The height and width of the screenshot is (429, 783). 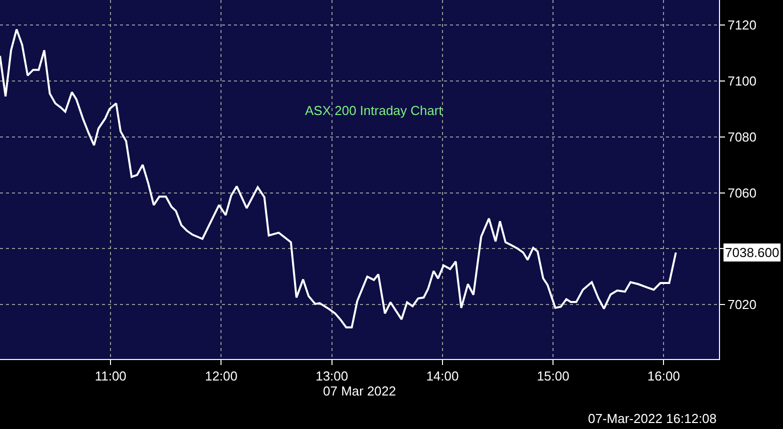 I want to click on text: 7038.600, so click(x=752, y=252).